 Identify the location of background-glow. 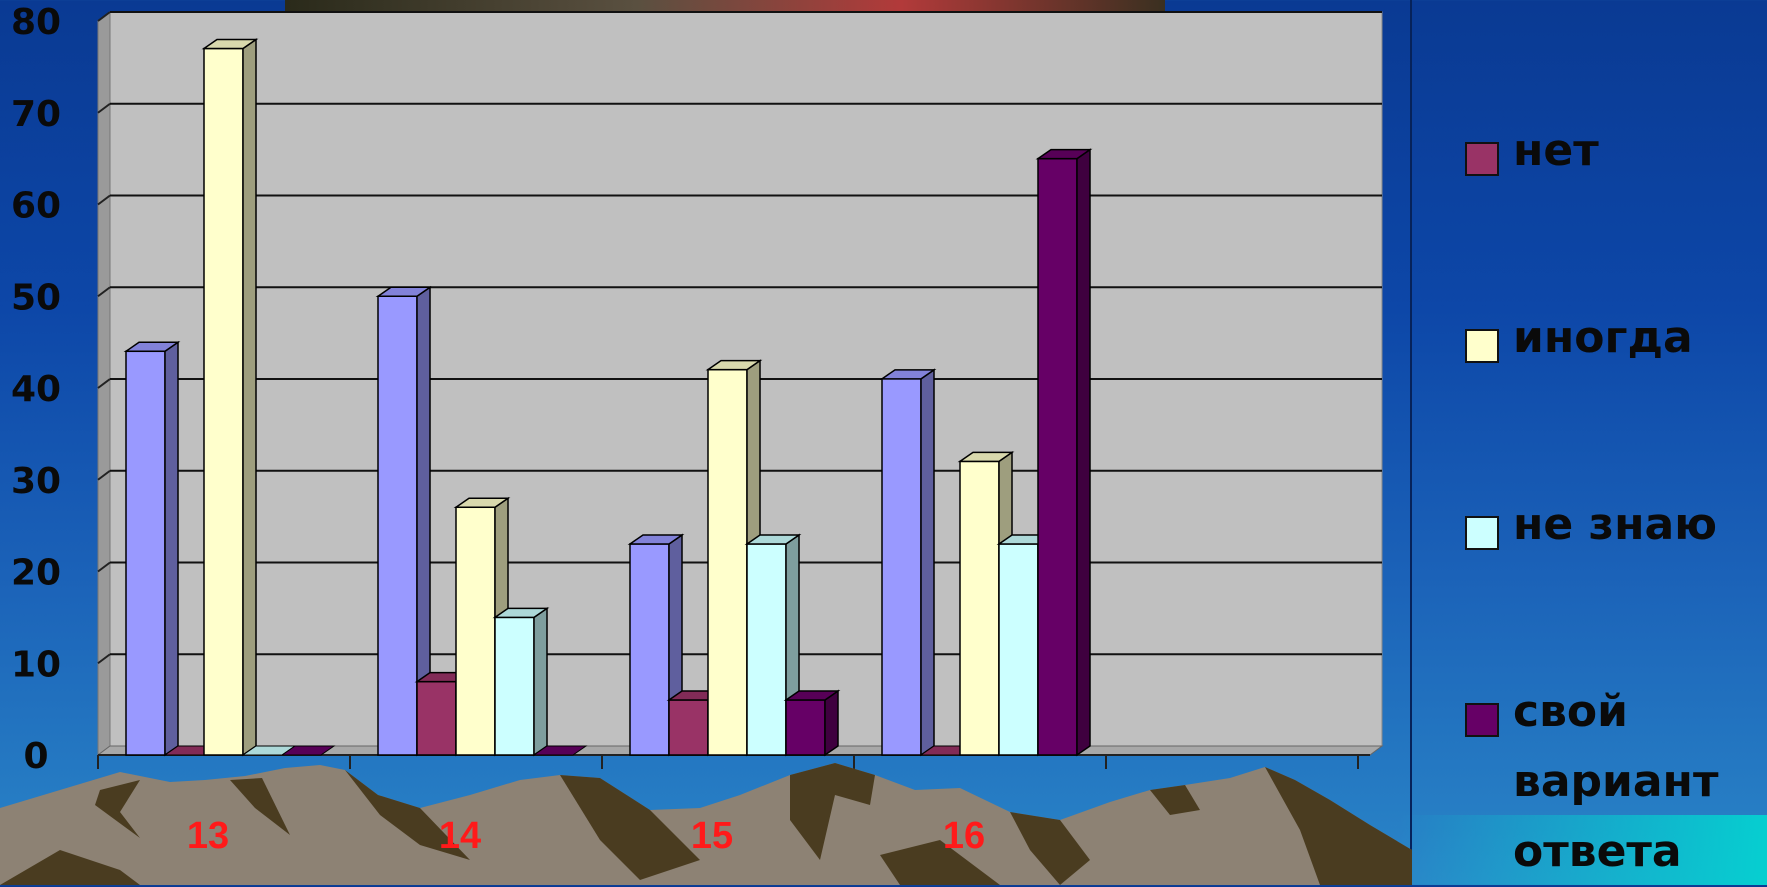
(1583, 850).